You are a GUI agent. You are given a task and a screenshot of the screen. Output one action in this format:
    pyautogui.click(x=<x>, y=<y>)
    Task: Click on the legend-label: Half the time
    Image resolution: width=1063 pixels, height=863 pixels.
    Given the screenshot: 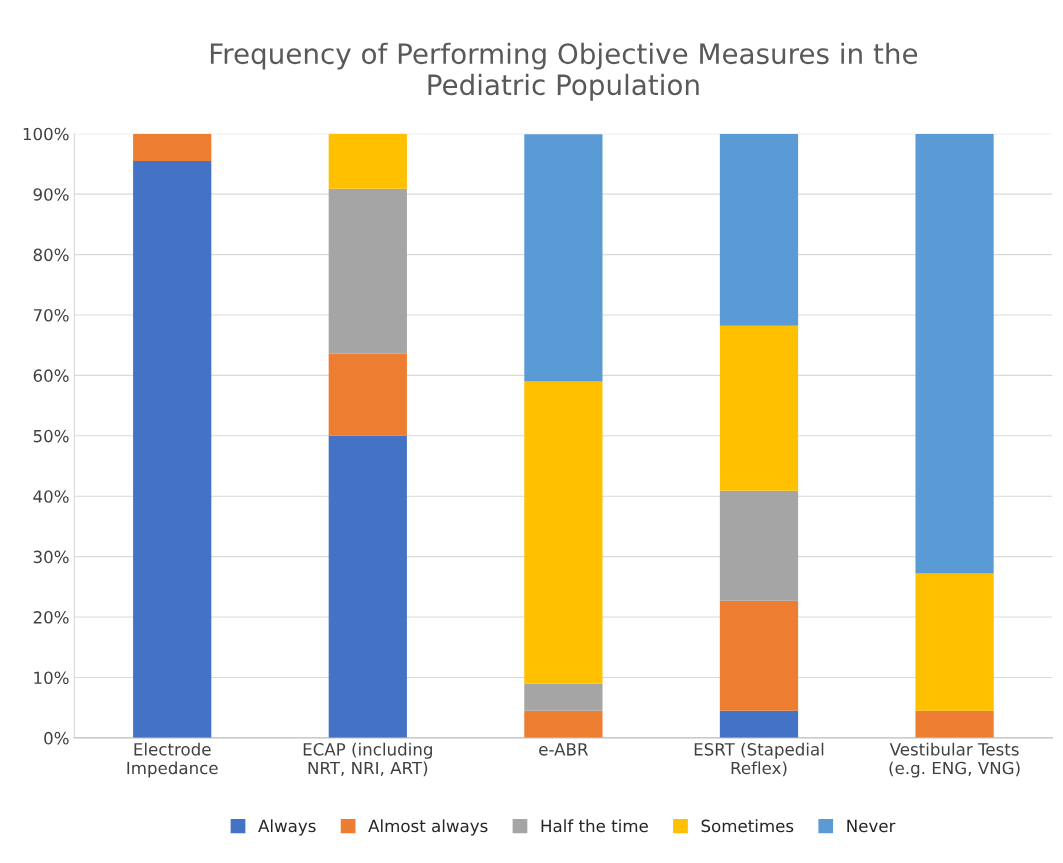 What is the action you would take?
    pyautogui.click(x=594, y=826)
    